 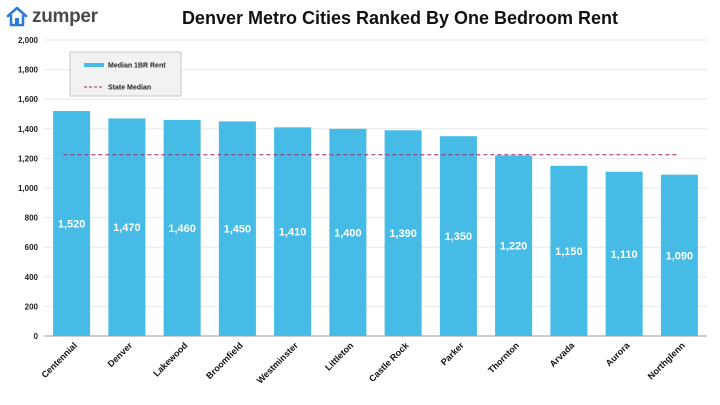 What do you see at coordinates (224, 360) in the screenshot?
I see `x-tick-label: Broomfield` at bounding box center [224, 360].